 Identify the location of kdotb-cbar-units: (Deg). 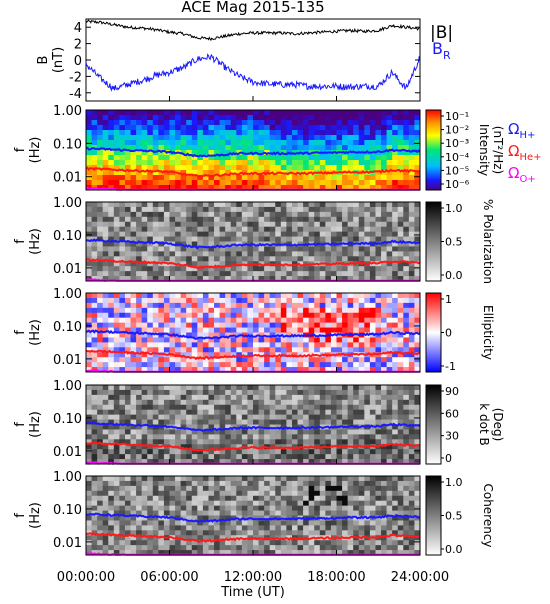
(498, 425).